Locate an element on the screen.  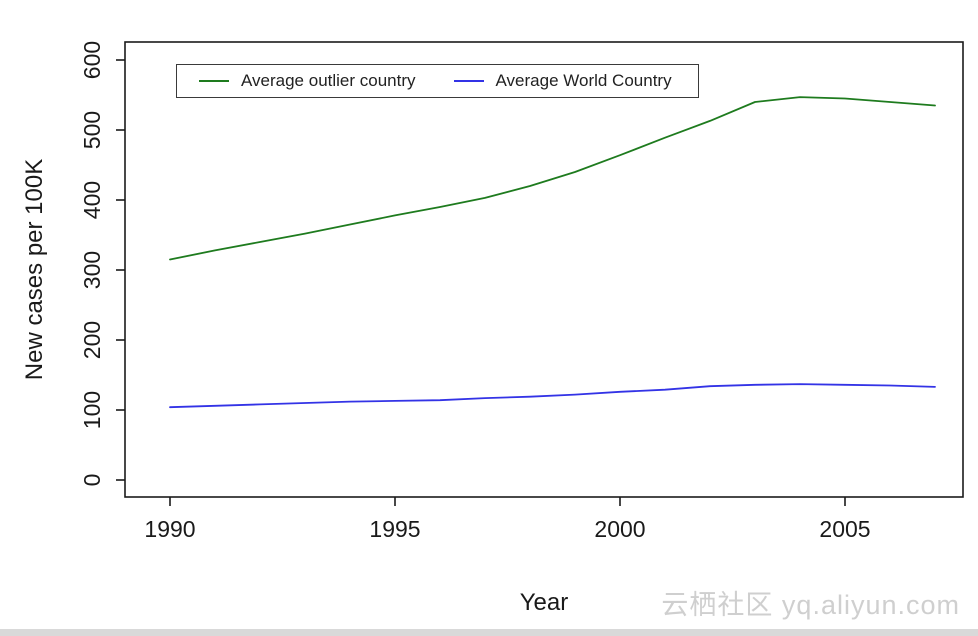
x-tick-label: 1995 is located at coordinates (394, 529).